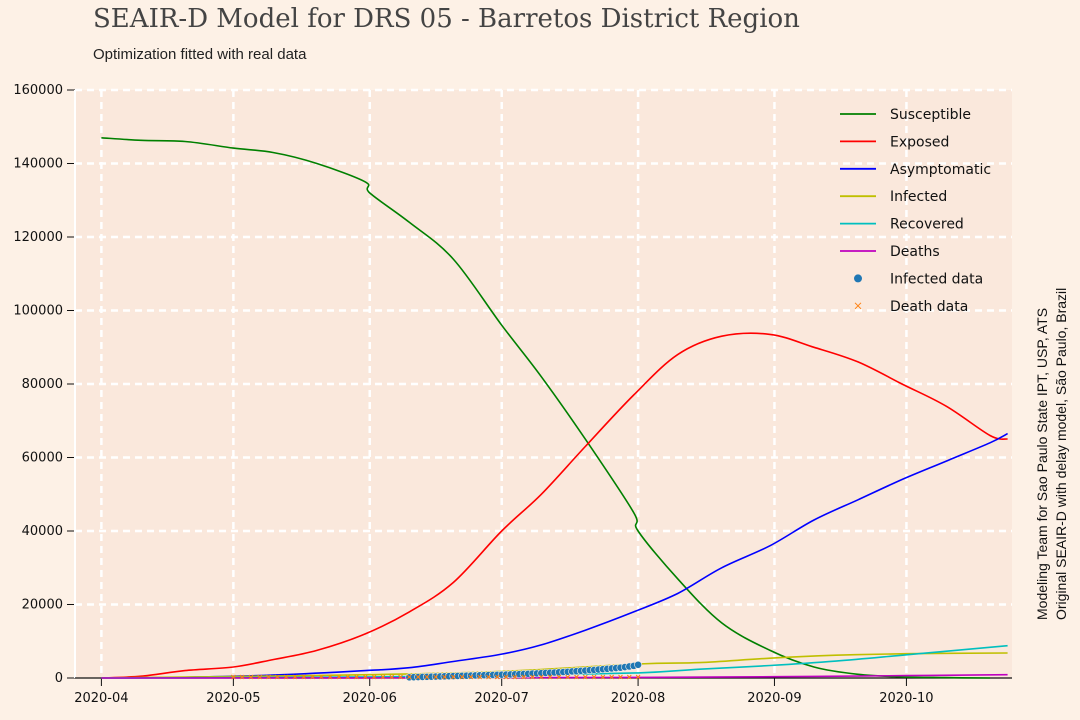 The image size is (1080, 720). Describe the element at coordinates (42, 384) in the screenshot. I see `y-tick-label: 80000` at that location.